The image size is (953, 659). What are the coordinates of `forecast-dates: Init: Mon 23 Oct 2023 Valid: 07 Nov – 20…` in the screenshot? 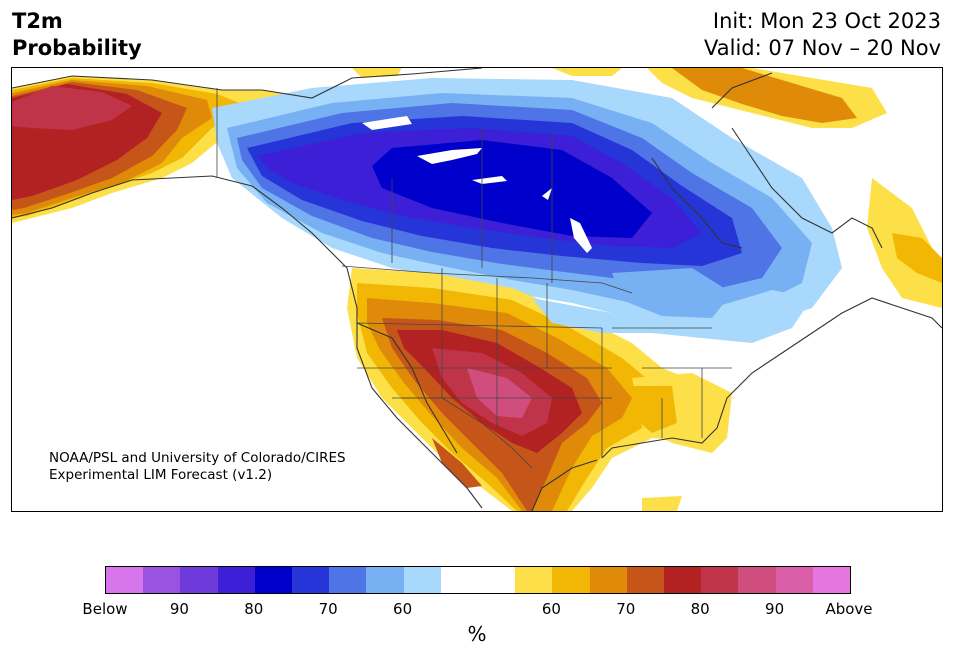 It's located at (822, 35).